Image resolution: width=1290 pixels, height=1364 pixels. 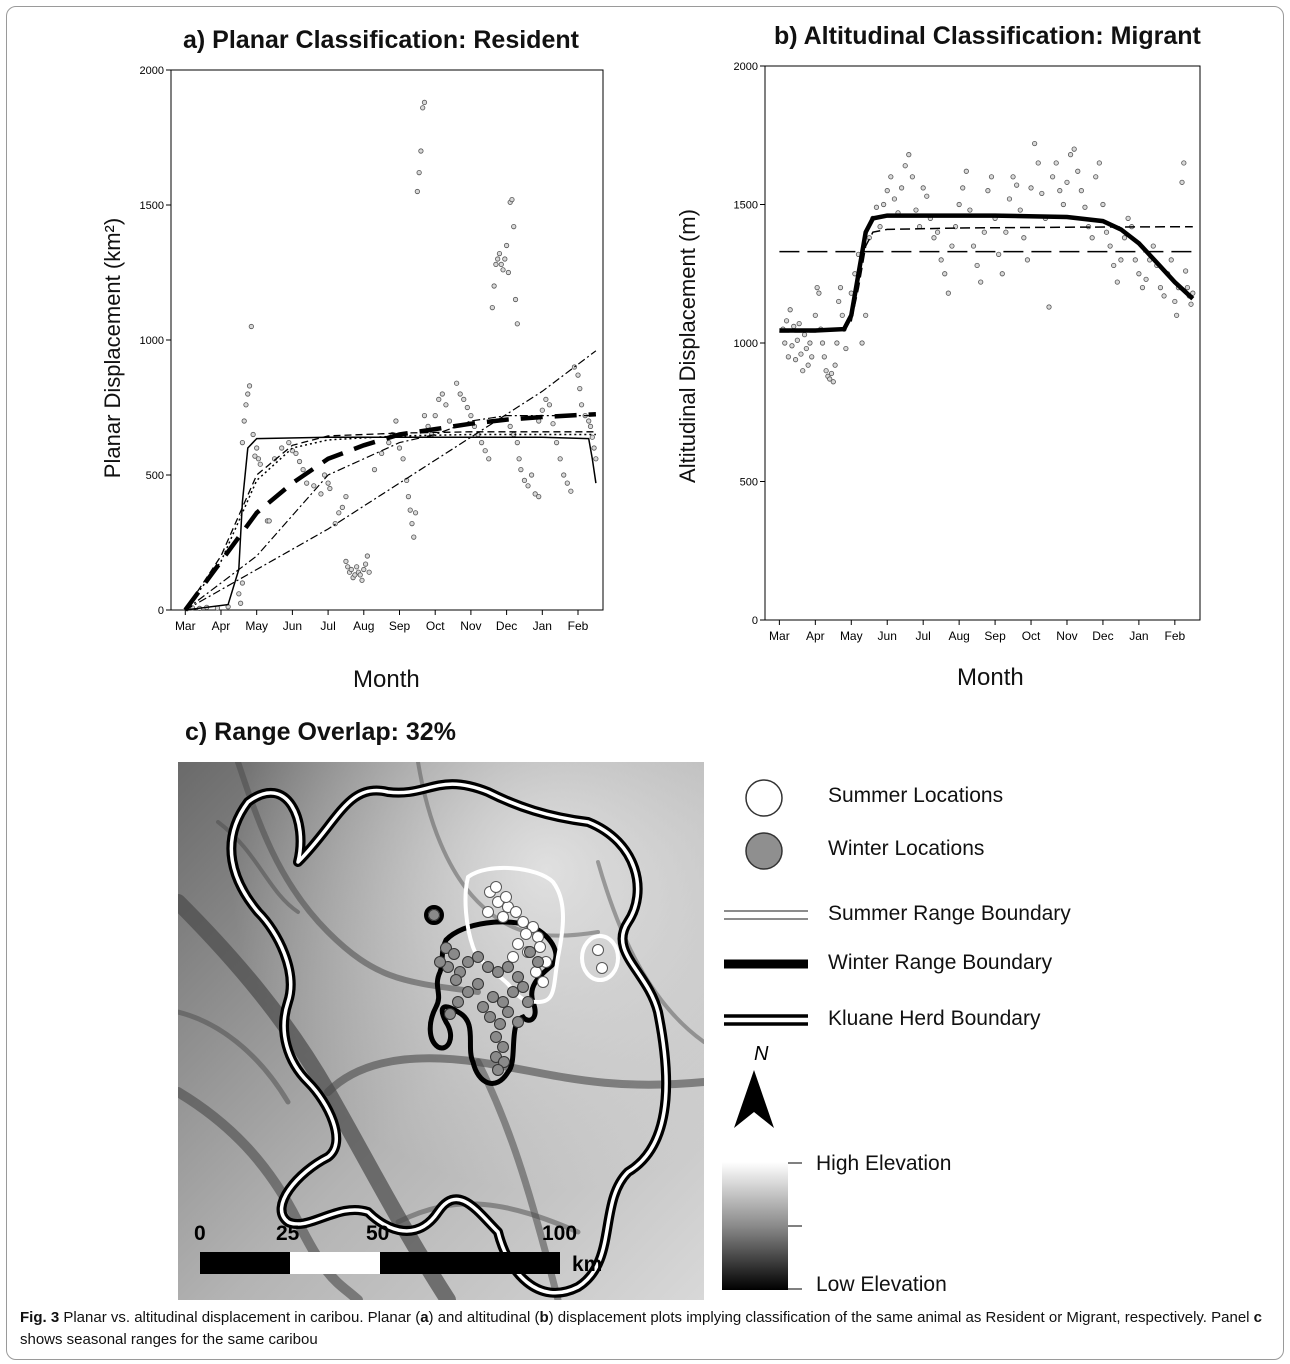 I want to click on elevation-legend, so click(x=762, y=1226).